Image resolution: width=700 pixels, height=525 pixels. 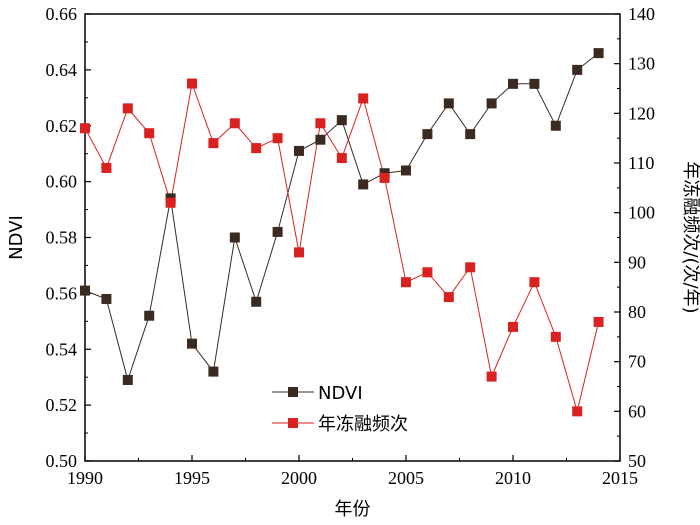 I want to click on y-right-axis-title: 年冻融频次/(次/年), so click(x=690, y=237).